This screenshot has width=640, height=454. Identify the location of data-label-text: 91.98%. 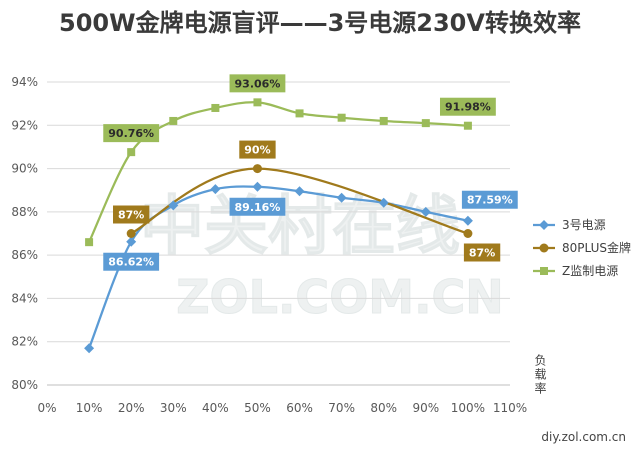
(468, 107).